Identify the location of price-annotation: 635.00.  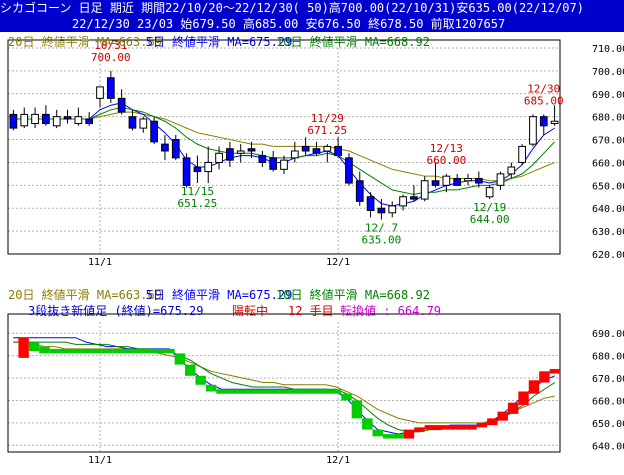
(382, 240).